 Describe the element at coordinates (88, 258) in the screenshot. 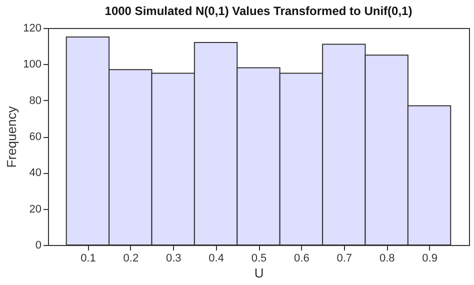

I see `x-tick-label: 0.1` at that location.